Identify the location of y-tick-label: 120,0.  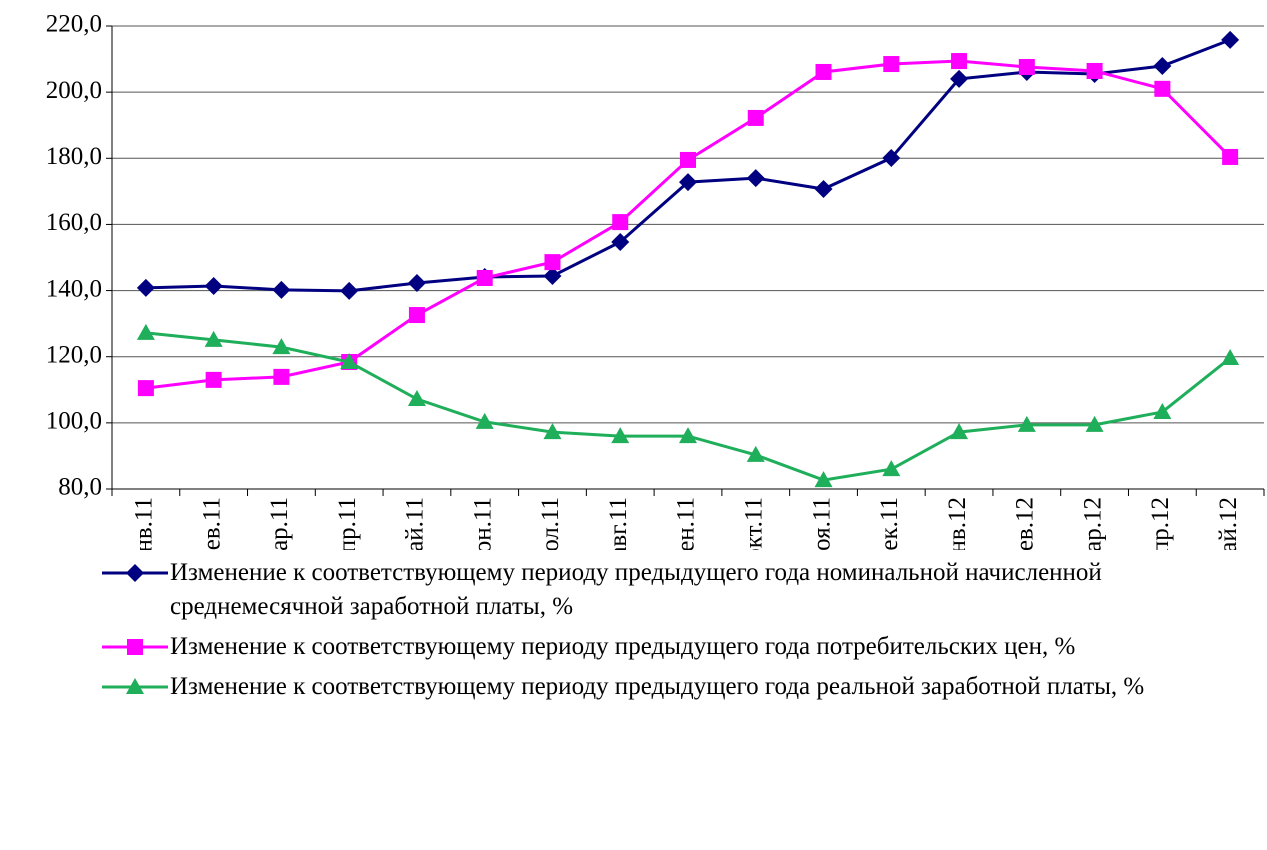
(74, 354).